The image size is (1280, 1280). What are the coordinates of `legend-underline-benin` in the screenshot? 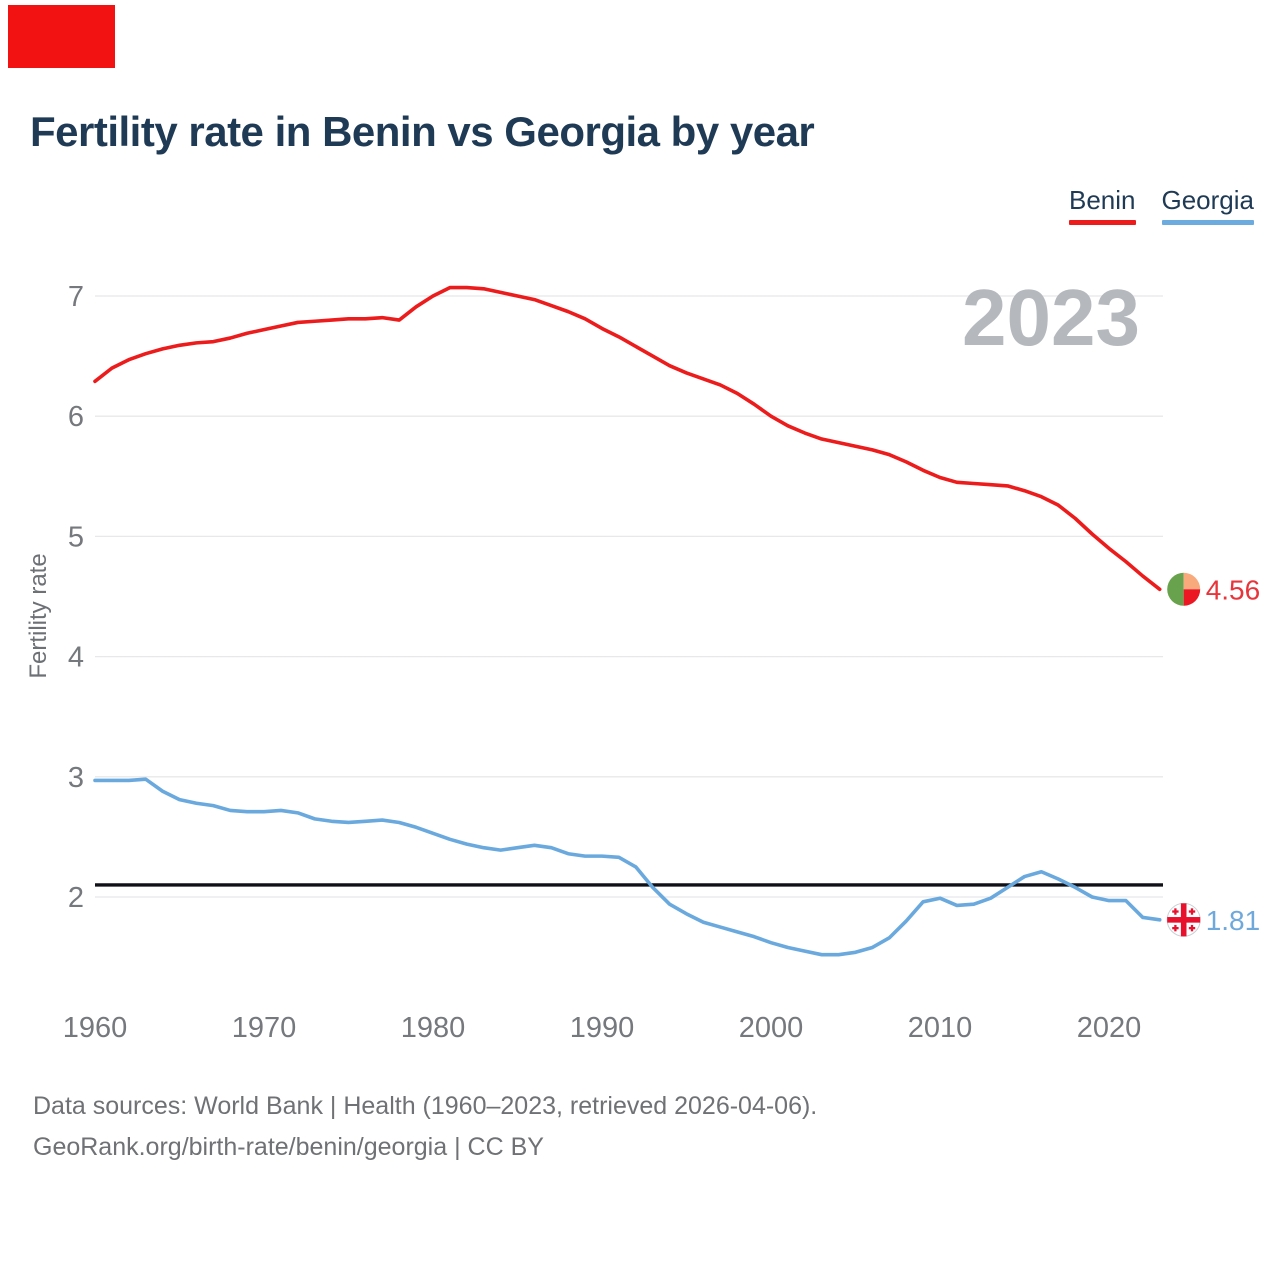 It's located at (1102, 222).